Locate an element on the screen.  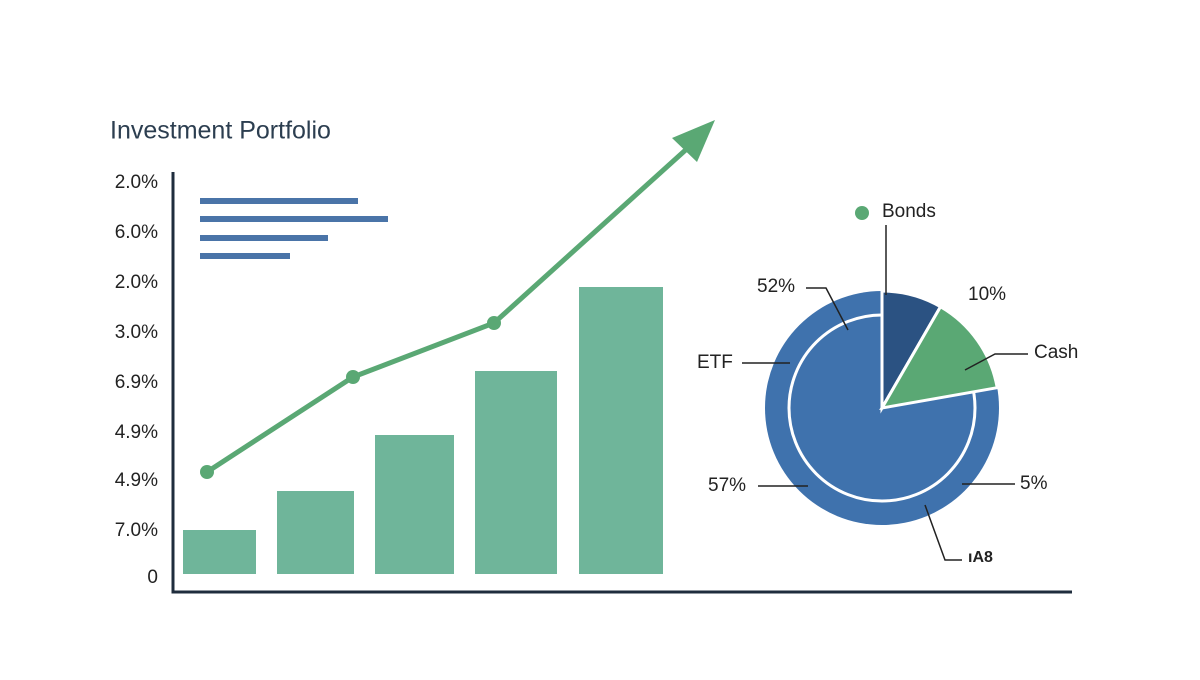
y-axis-label: 6.9% is located at coordinates (136, 382).